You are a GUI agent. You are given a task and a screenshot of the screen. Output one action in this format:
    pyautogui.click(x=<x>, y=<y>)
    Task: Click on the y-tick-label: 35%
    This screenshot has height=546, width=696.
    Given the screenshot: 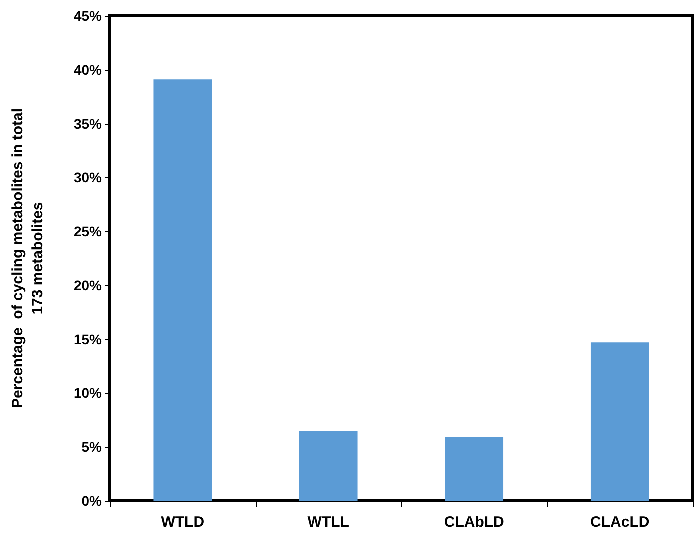 What is the action you would take?
    pyautogui.click(x=88, y=124)
    